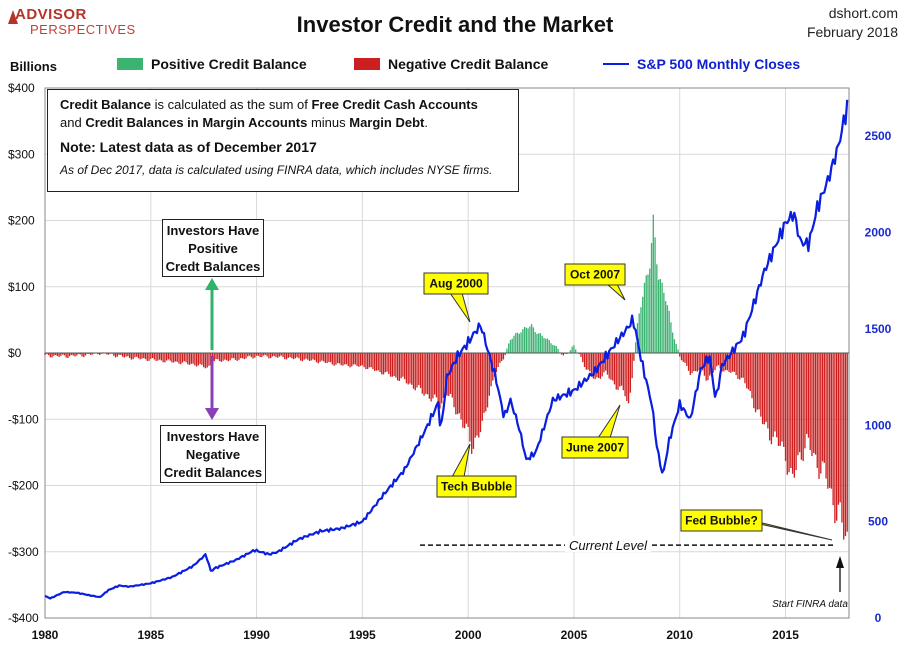 The image size is (910, 661). I want to click on info-text-3: minus, so click(328, 122).